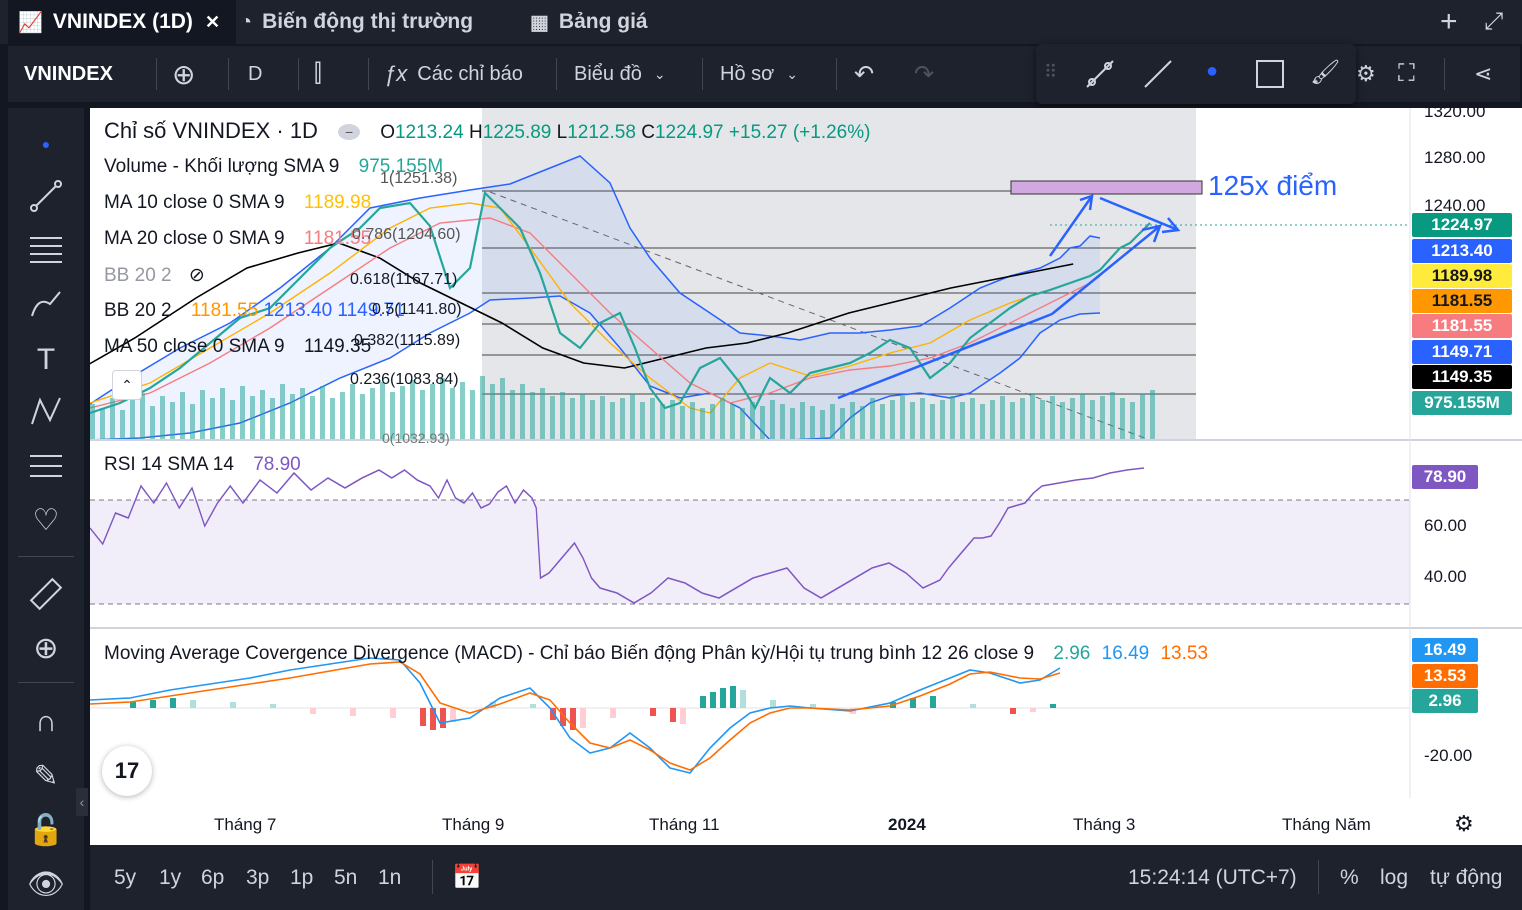 Image resolution: width=1522 pixels, height=910 pixels. I want to click on high-value: 1225.89, so click(517, 132).